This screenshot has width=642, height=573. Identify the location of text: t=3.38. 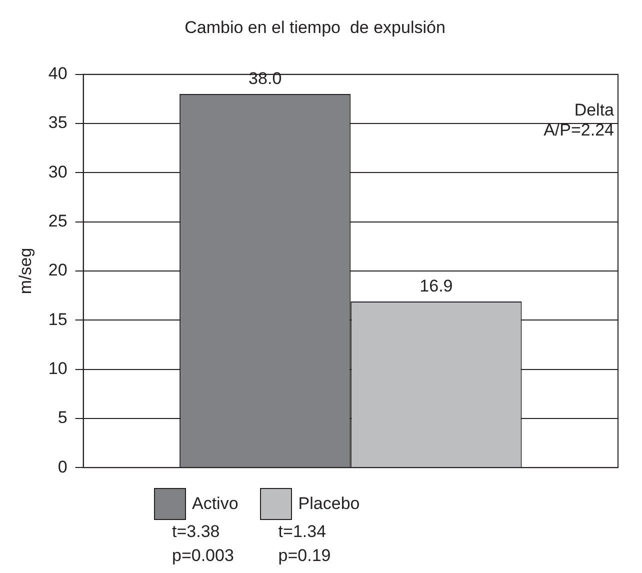
(196, 532).